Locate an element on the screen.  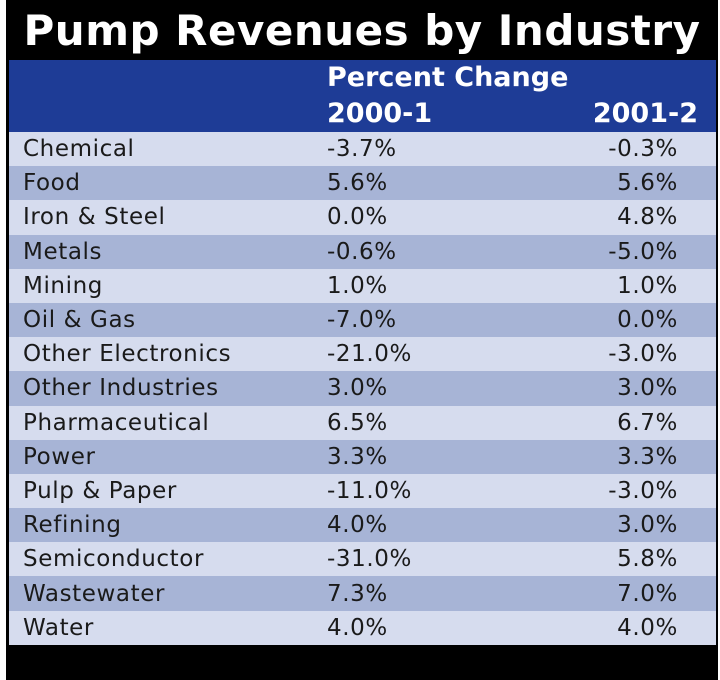
table-row: Iron & Steel 0.0% 4.8% is located at coordinates (362, 217).